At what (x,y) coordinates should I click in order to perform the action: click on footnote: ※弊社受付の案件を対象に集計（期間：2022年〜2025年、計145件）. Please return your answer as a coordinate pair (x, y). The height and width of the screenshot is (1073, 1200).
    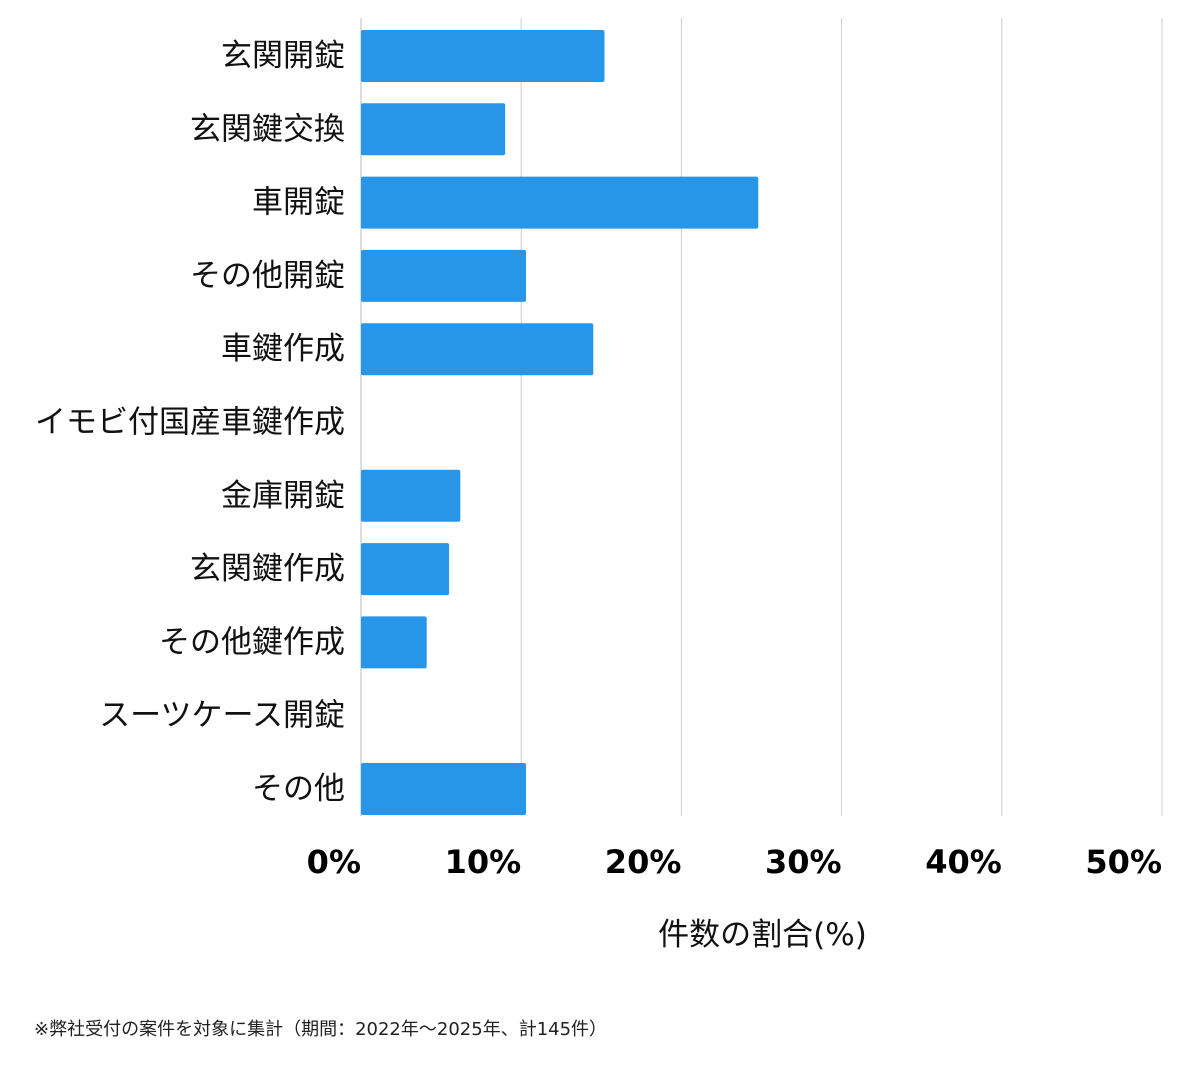
    Looking at the image, I should click on (321, 1029).